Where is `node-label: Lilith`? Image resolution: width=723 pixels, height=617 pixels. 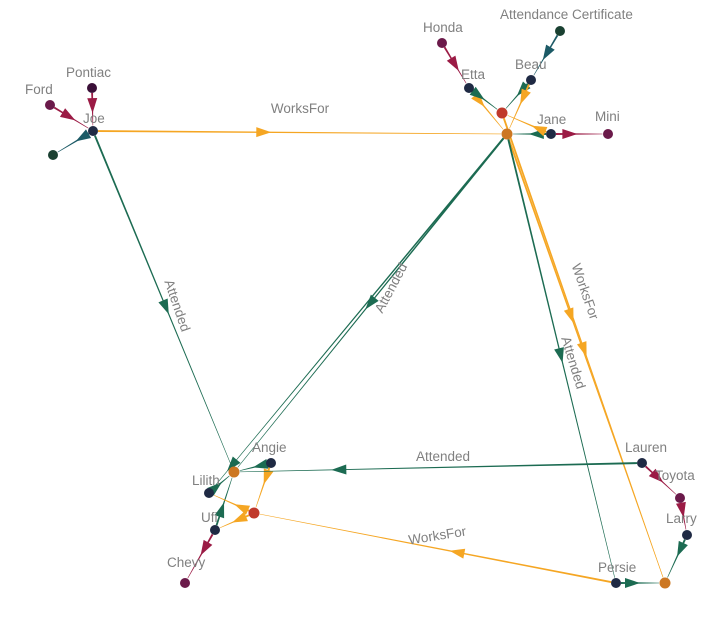
node-label: Lilith is located at coordinates (206, 480).